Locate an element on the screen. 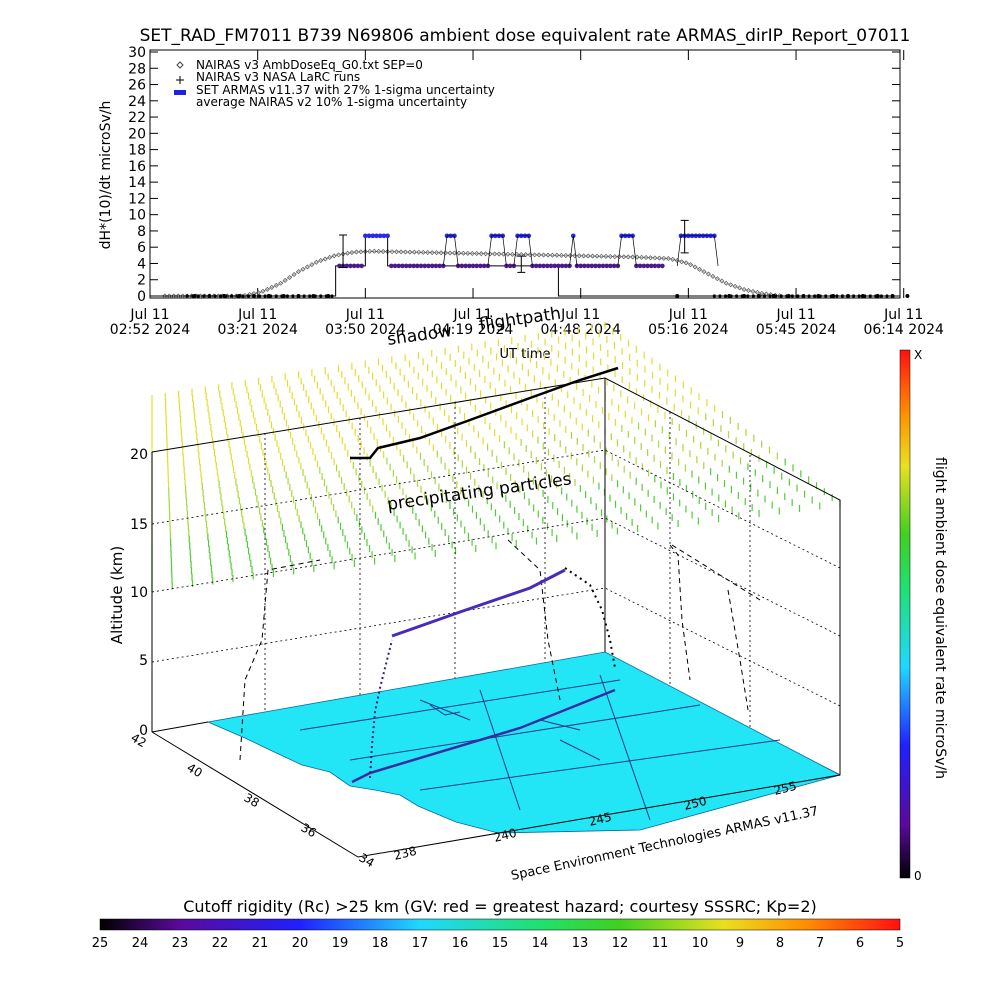  altitude-ticks: 0 5 10 15 20 is located at coordinates (139, 593).